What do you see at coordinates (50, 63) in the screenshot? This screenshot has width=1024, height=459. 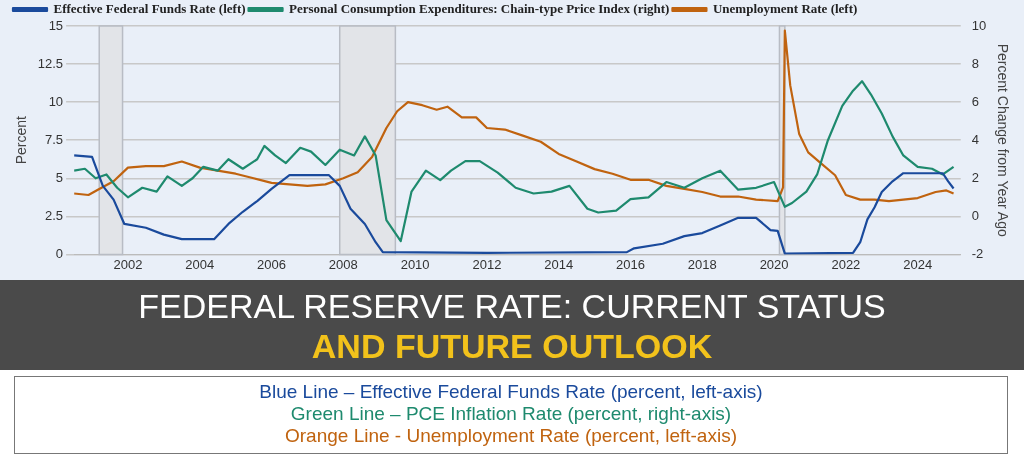 I see `y-tick-label: 12.5` at bounding box center [50, 63].